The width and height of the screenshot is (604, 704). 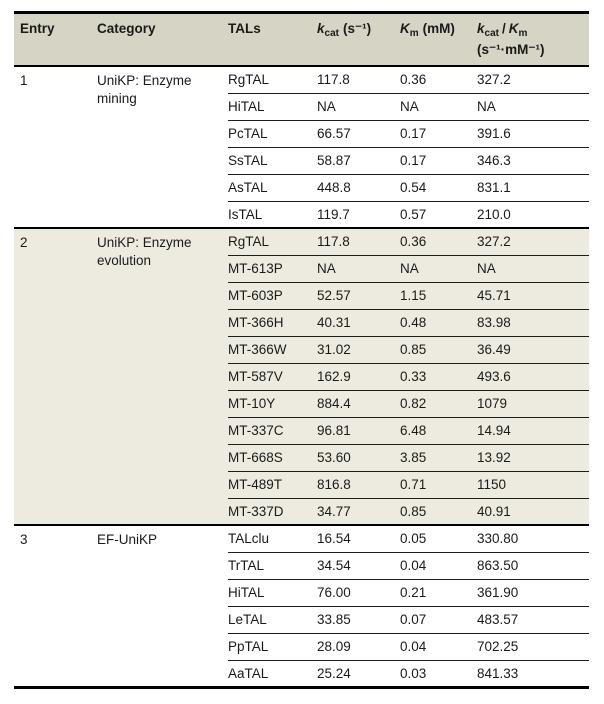 What do you see at coordinates (533, 647) in the screenshot?
I see `kcat-km-ratio-cell: 702.25` at bounding box center [533, 647].